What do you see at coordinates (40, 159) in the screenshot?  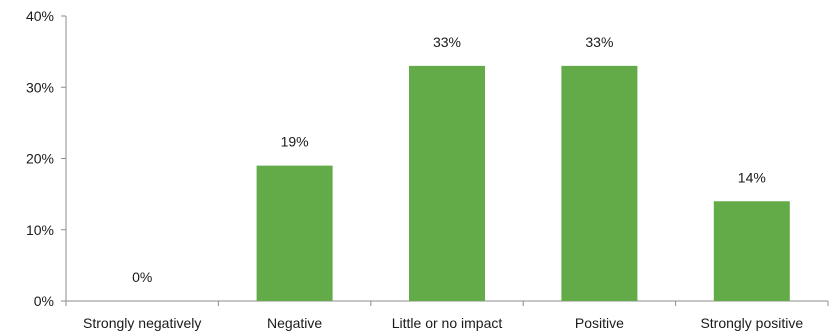 I see `y-tick-label: 20%` at bounding box center [40, 159].